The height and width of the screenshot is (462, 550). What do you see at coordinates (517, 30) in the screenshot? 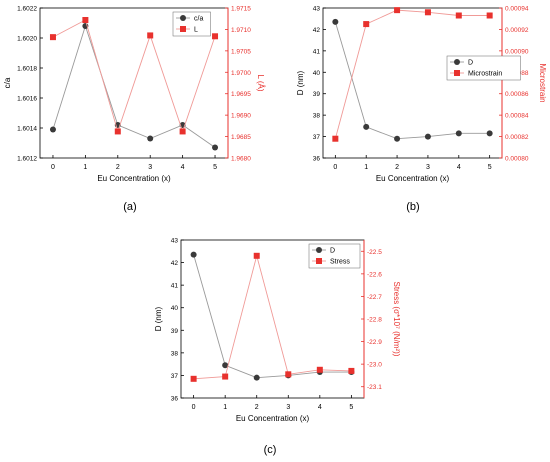
I see `y-right-tick-label: 0.00092` at bounding box center [517, 30].